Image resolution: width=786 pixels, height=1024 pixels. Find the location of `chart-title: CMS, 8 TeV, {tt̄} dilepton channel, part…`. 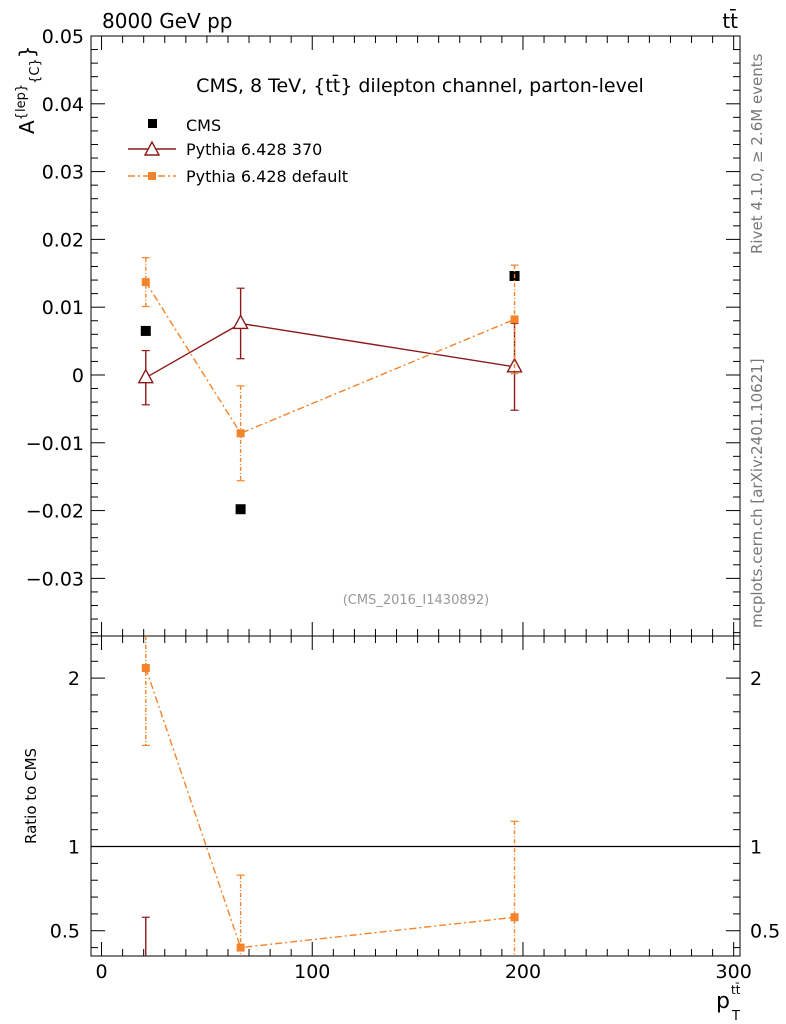

chart-title: CMS, 8 TeV, {tt̄} dilepton channel, part… is located at coordinates (420, 85).